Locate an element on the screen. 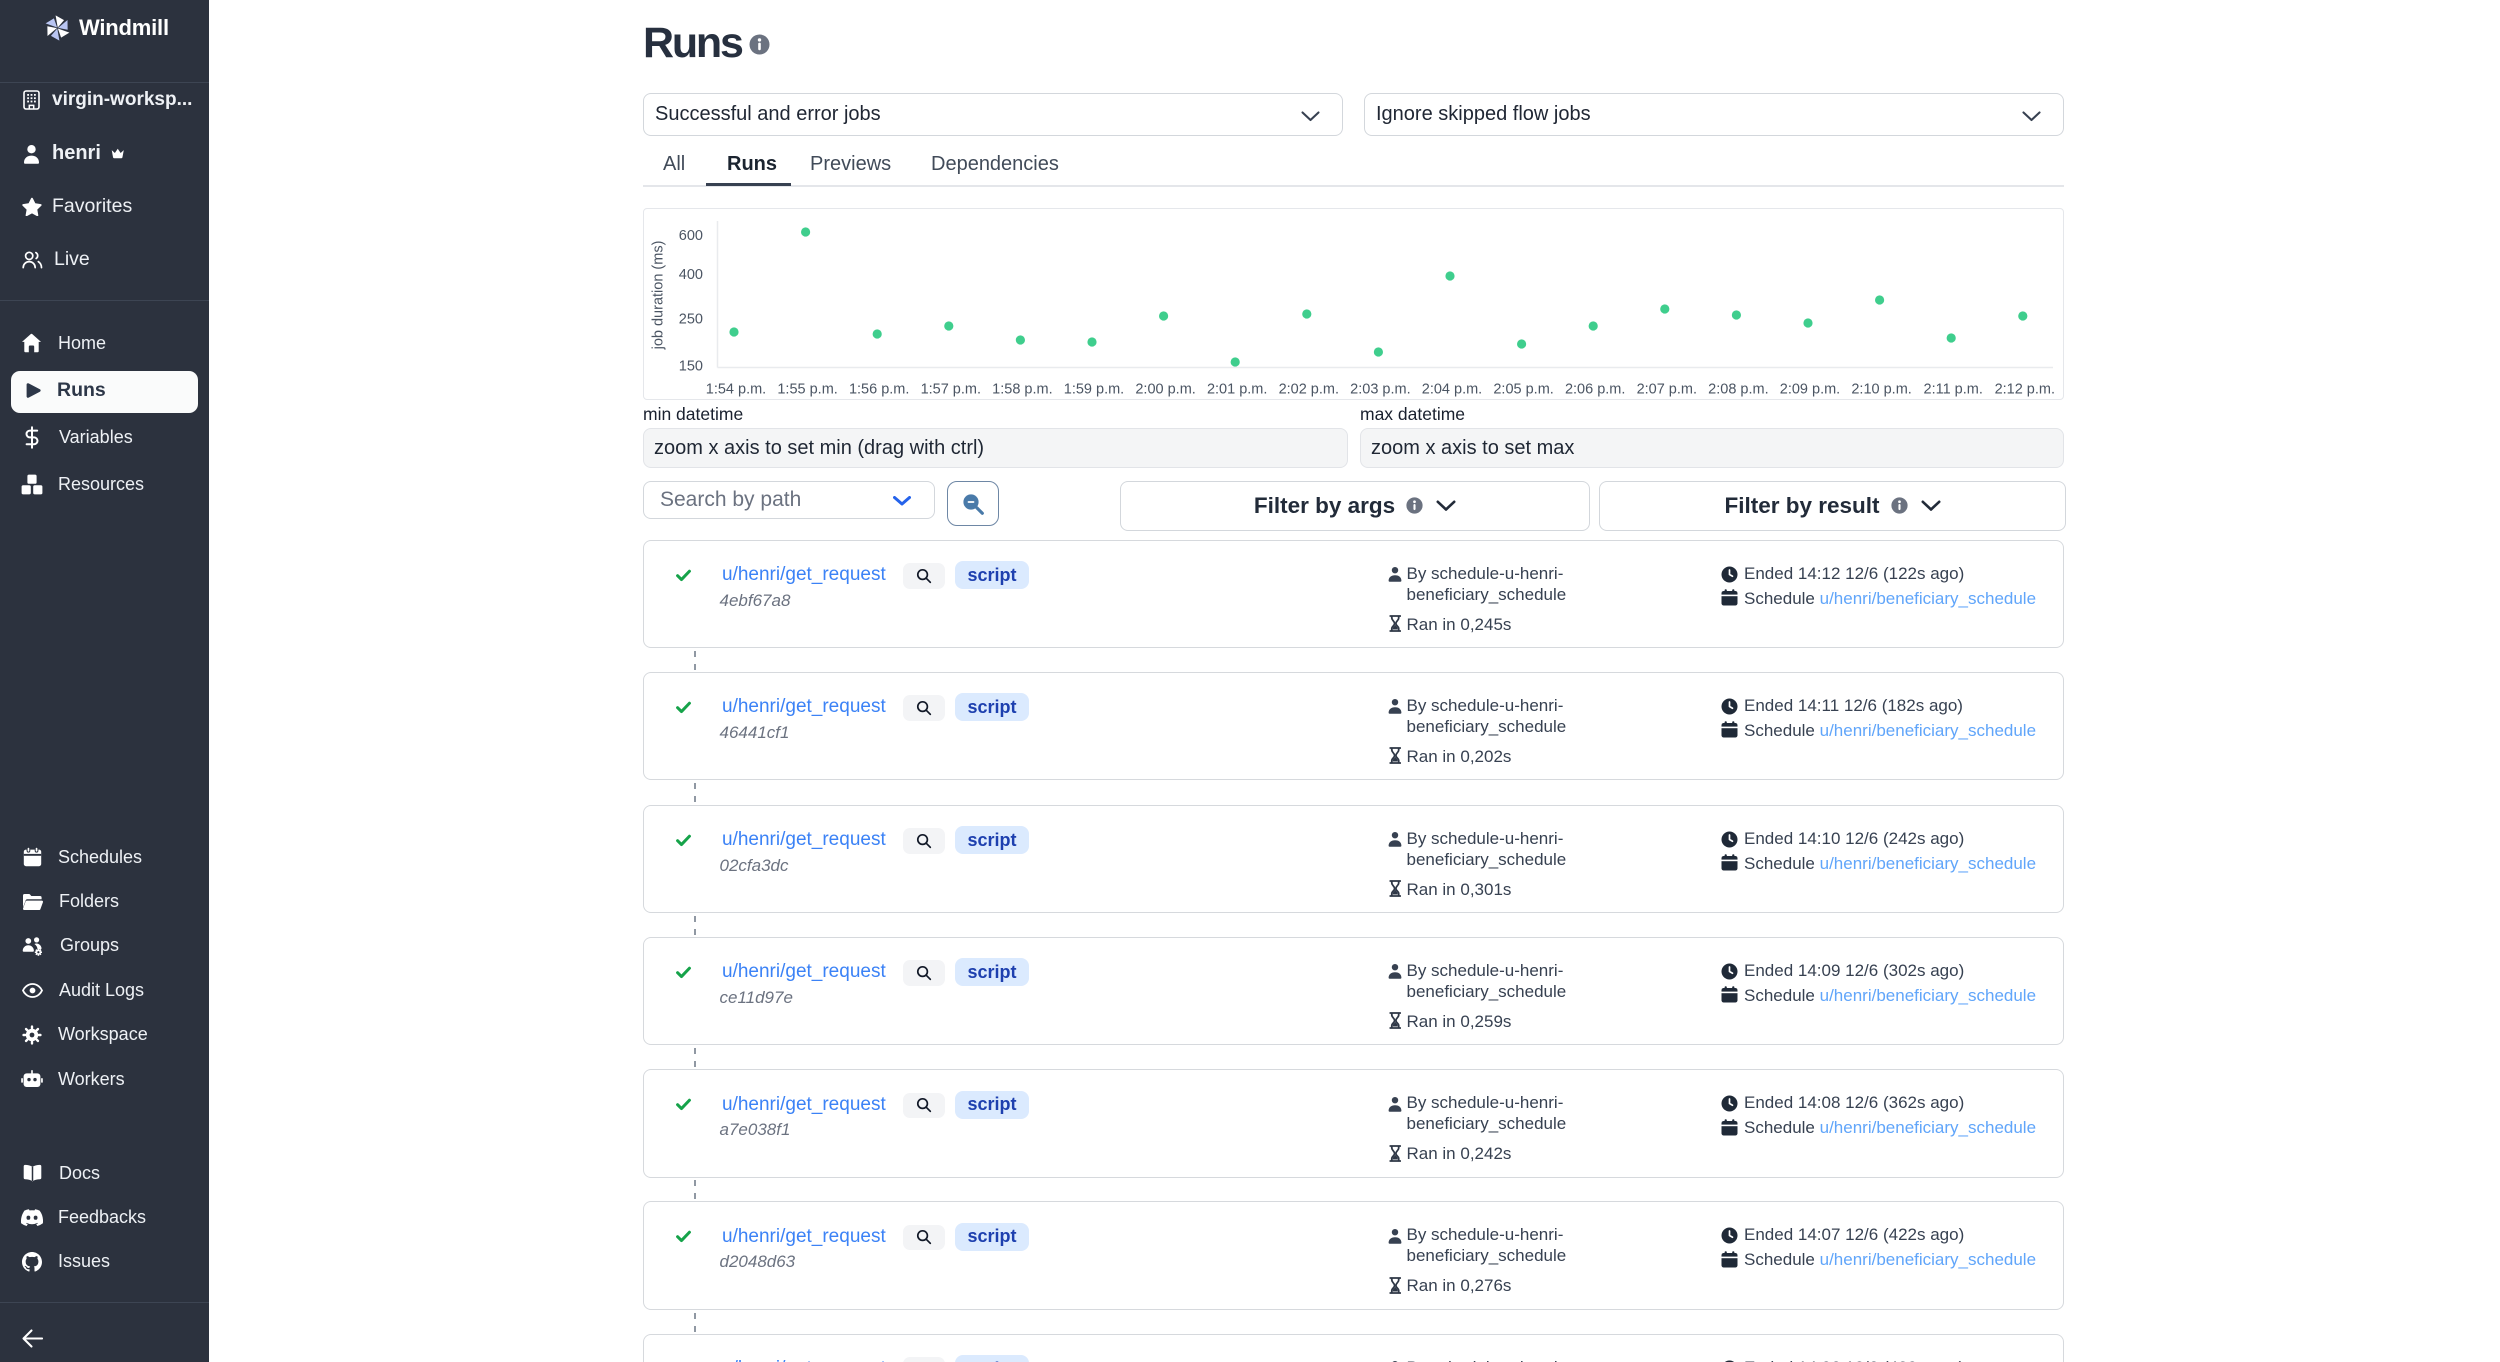 This screenshot has width=2500, height=1362. svg-text: 2:08 p.m. is located at coordinates (1738, 390).